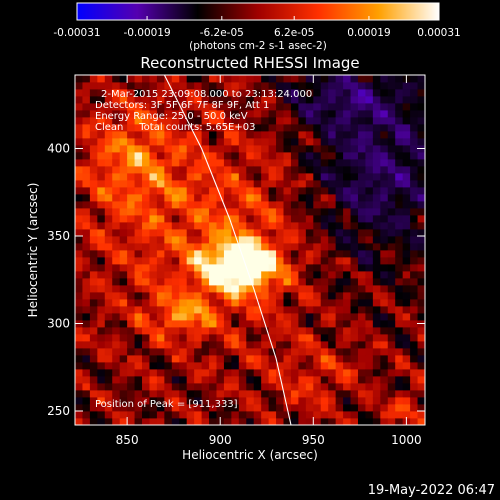 Image resolution: width=500 pixels, height=500 pixels. I want to click on y-tick-label: 300, so click(58, 324).